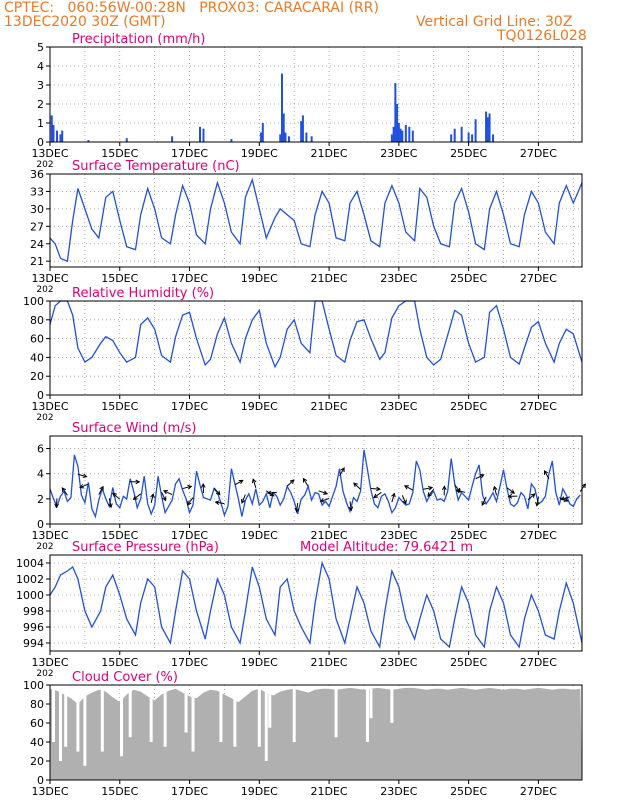  I want to click on y-tick-label: 1, so click(40, 123).